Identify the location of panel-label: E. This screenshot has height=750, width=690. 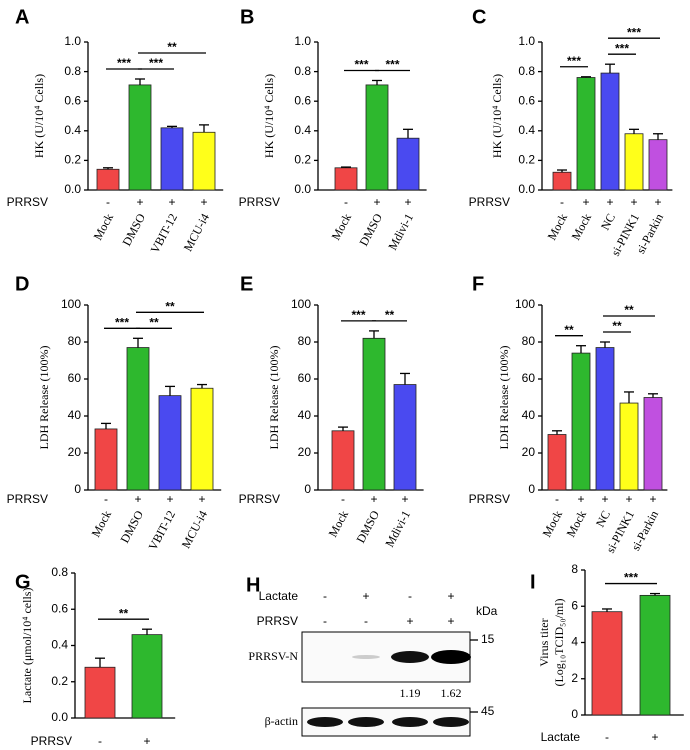
(246, 284).